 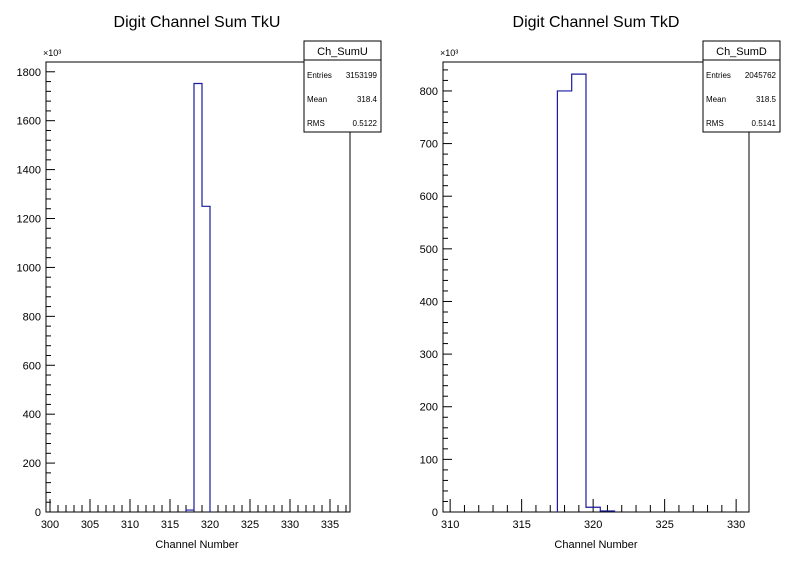 What do you see at coordinates (429, 145) in the screenshot?
I see `y-tick-label: 700` at bounding box center [429, 145].